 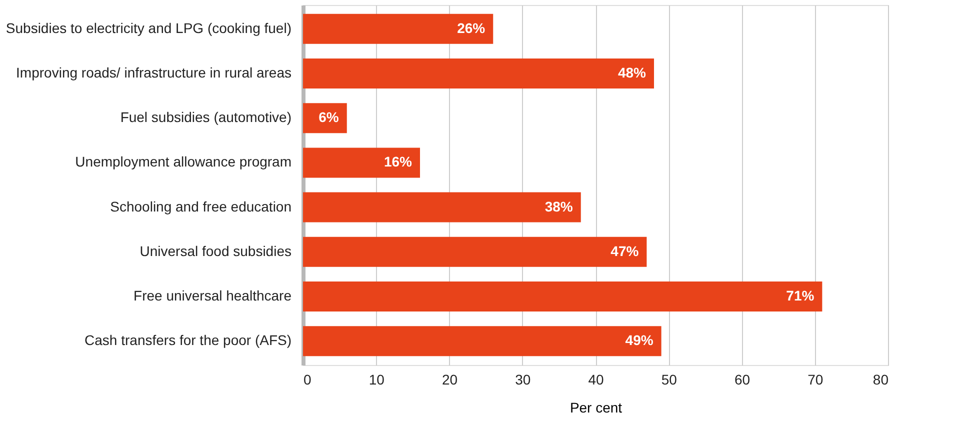 What do you see at coordinates (632, 72) in the screenshot?
I see `data-label: 48%` at bounding box center [632, 72].